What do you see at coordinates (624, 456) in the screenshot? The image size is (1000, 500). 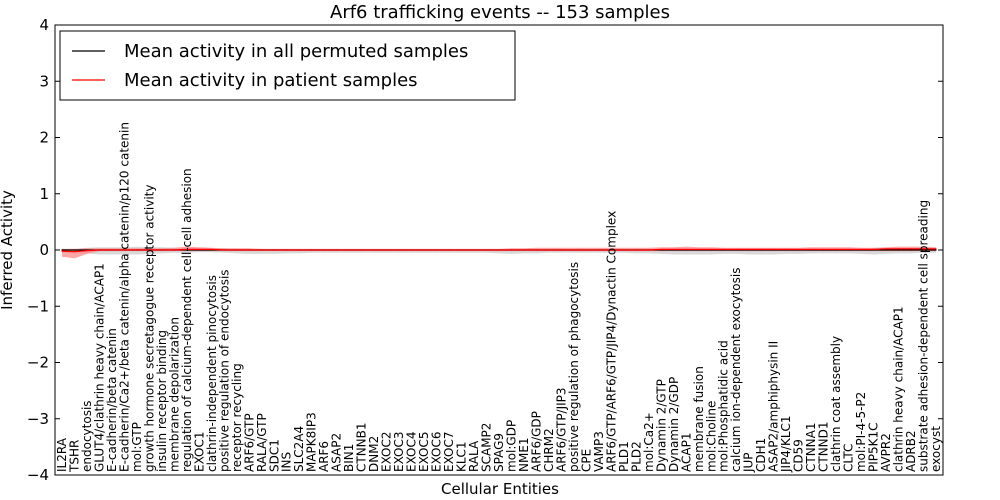 I see `x-tick-label: PLD1` at bounding box center [624, 456].